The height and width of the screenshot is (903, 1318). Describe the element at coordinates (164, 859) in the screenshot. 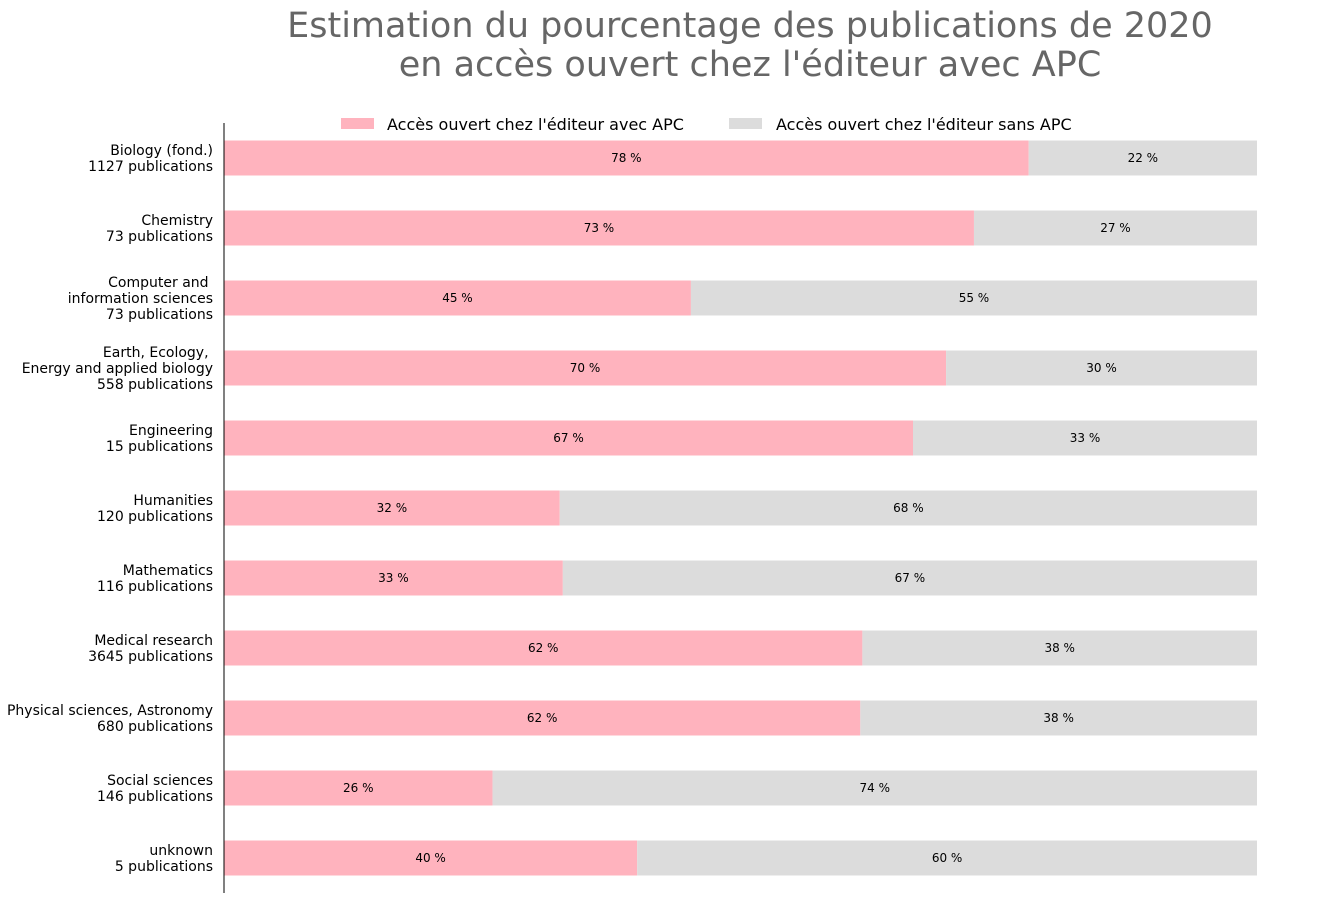

I see `y-tick-label: unknown 5 publications` at that location.